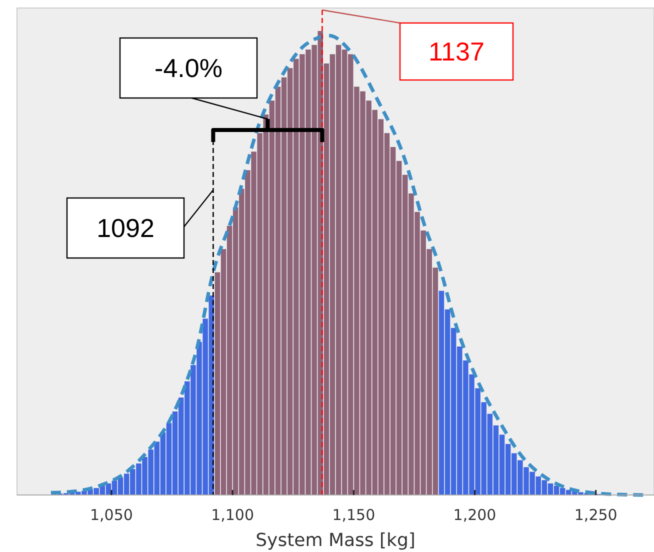 The height and width of the screenshot is (552, 654). I want to click on x-axis-title: System Mass [kg], so click(336, 540).